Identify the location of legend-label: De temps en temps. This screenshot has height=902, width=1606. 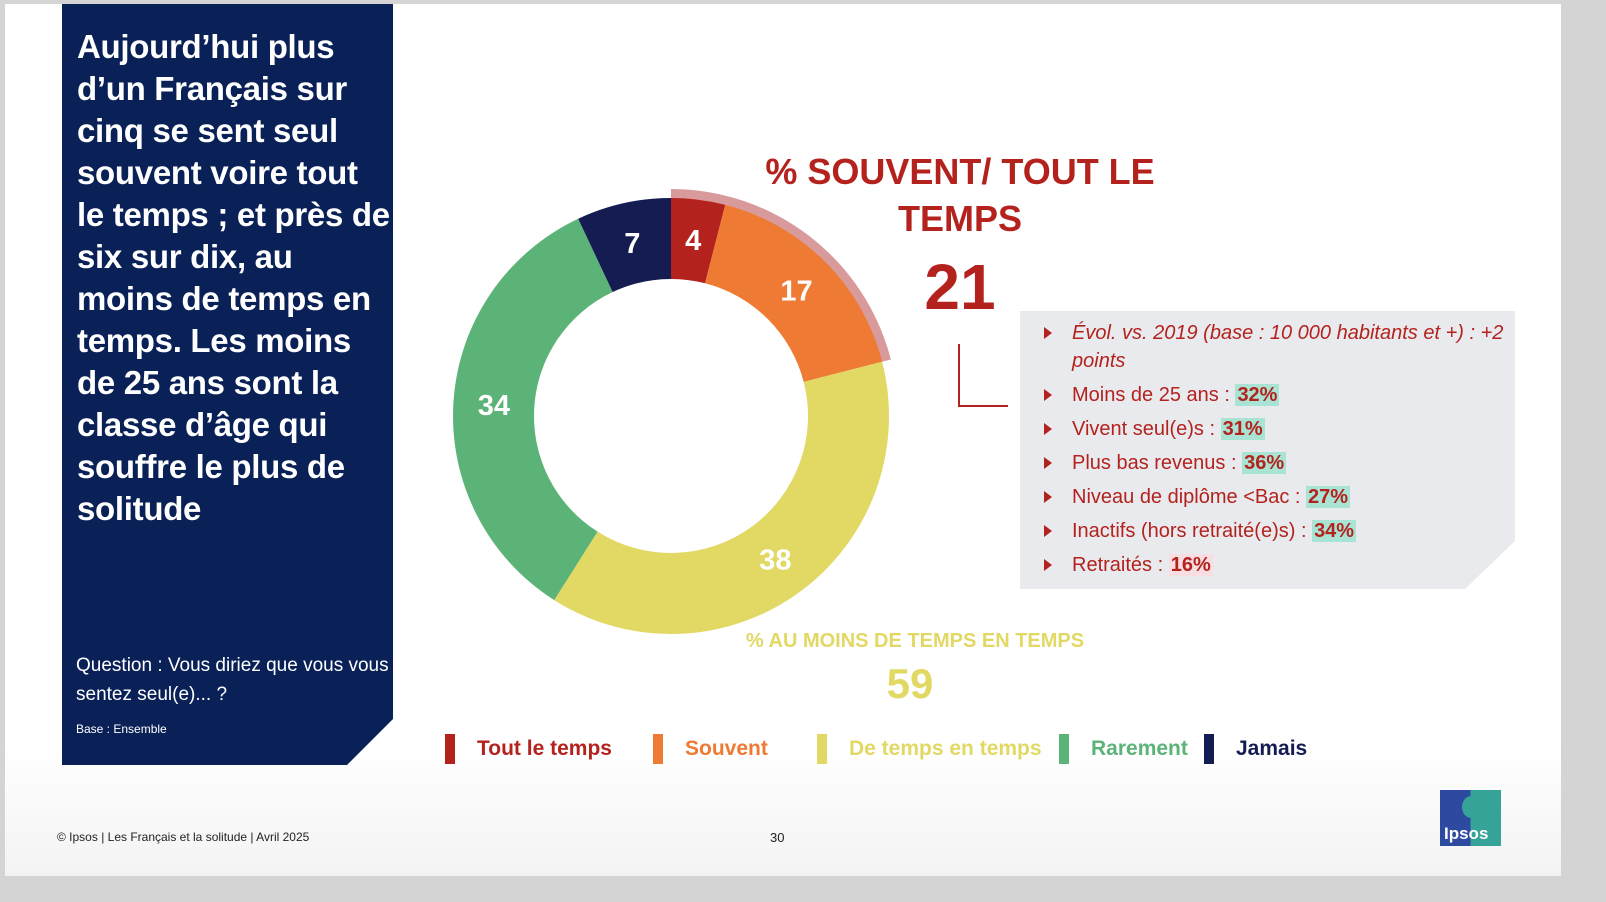
(945, 748).